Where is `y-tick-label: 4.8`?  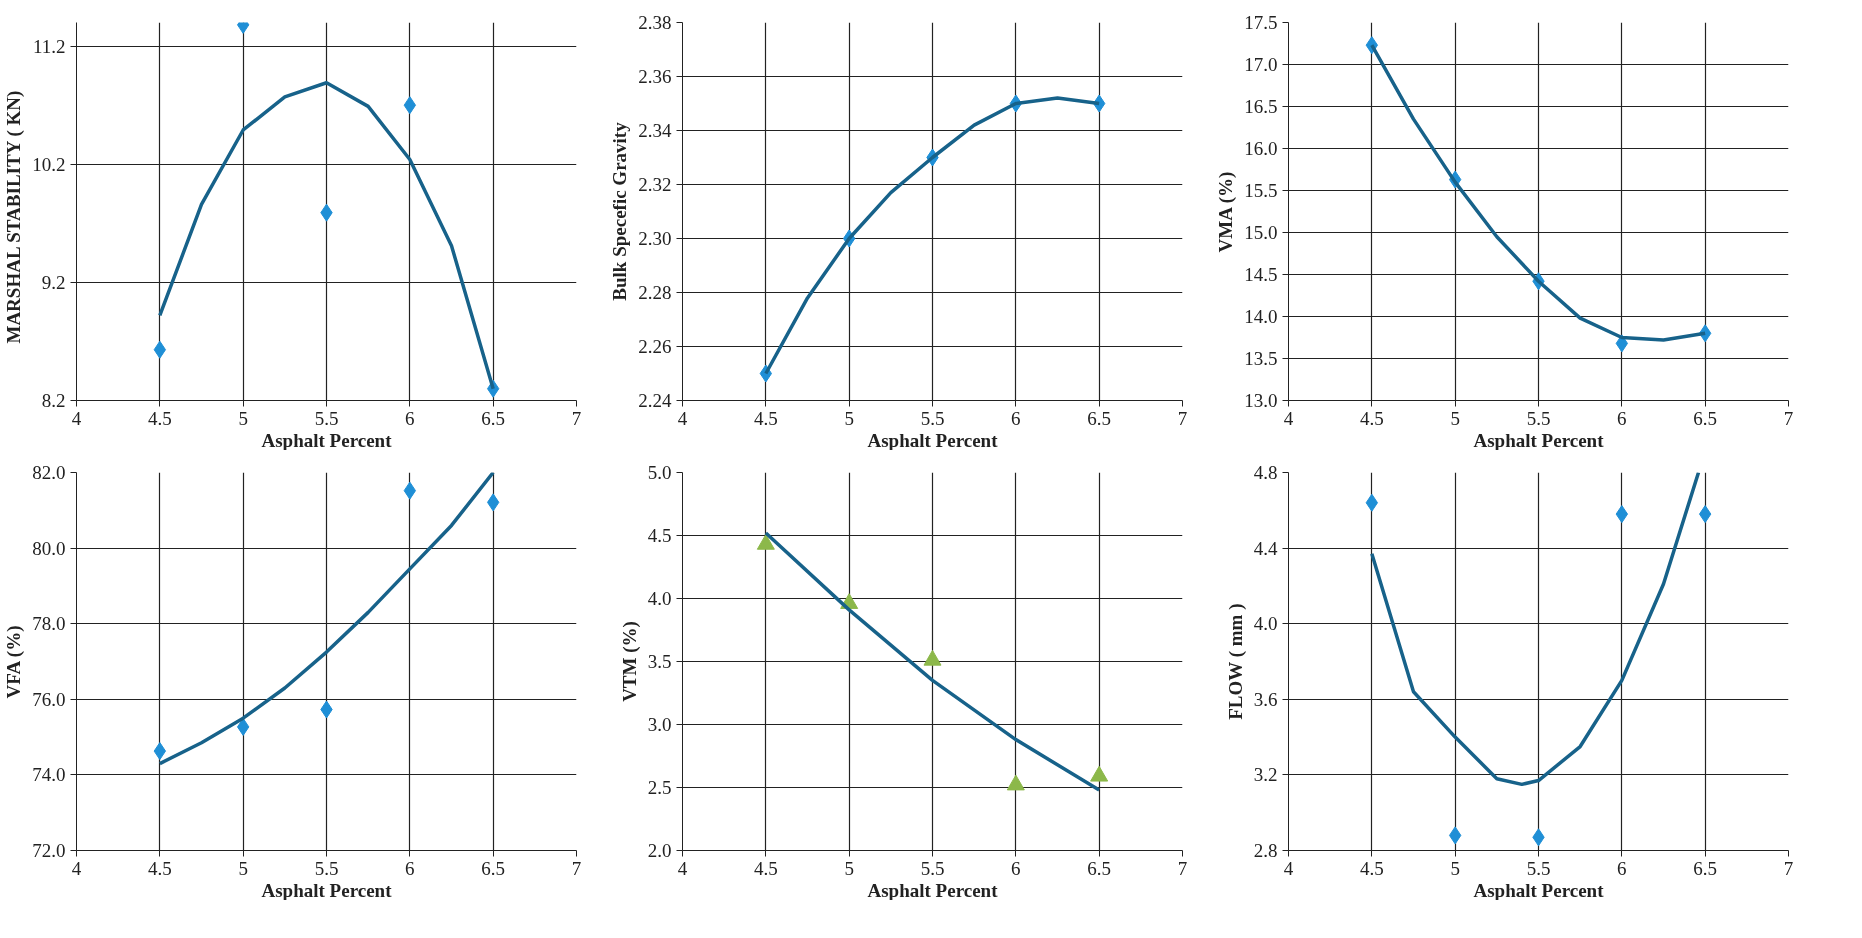
y-tick-label: 4.8 is located at coordinates (1265, 472).